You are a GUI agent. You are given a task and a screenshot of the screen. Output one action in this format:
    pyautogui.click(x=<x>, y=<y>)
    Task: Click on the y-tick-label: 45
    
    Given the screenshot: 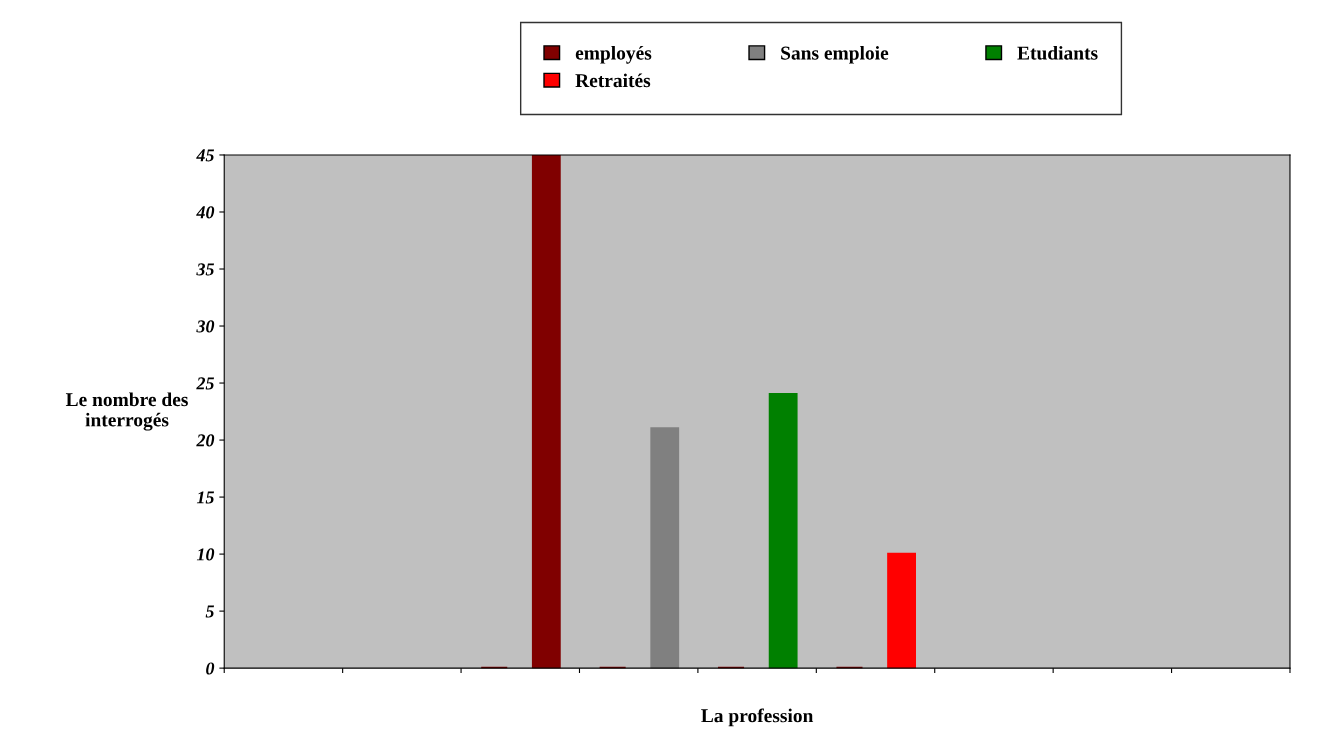 What is the action you would take?
    pyautogui.click(x=205, y=155)
    